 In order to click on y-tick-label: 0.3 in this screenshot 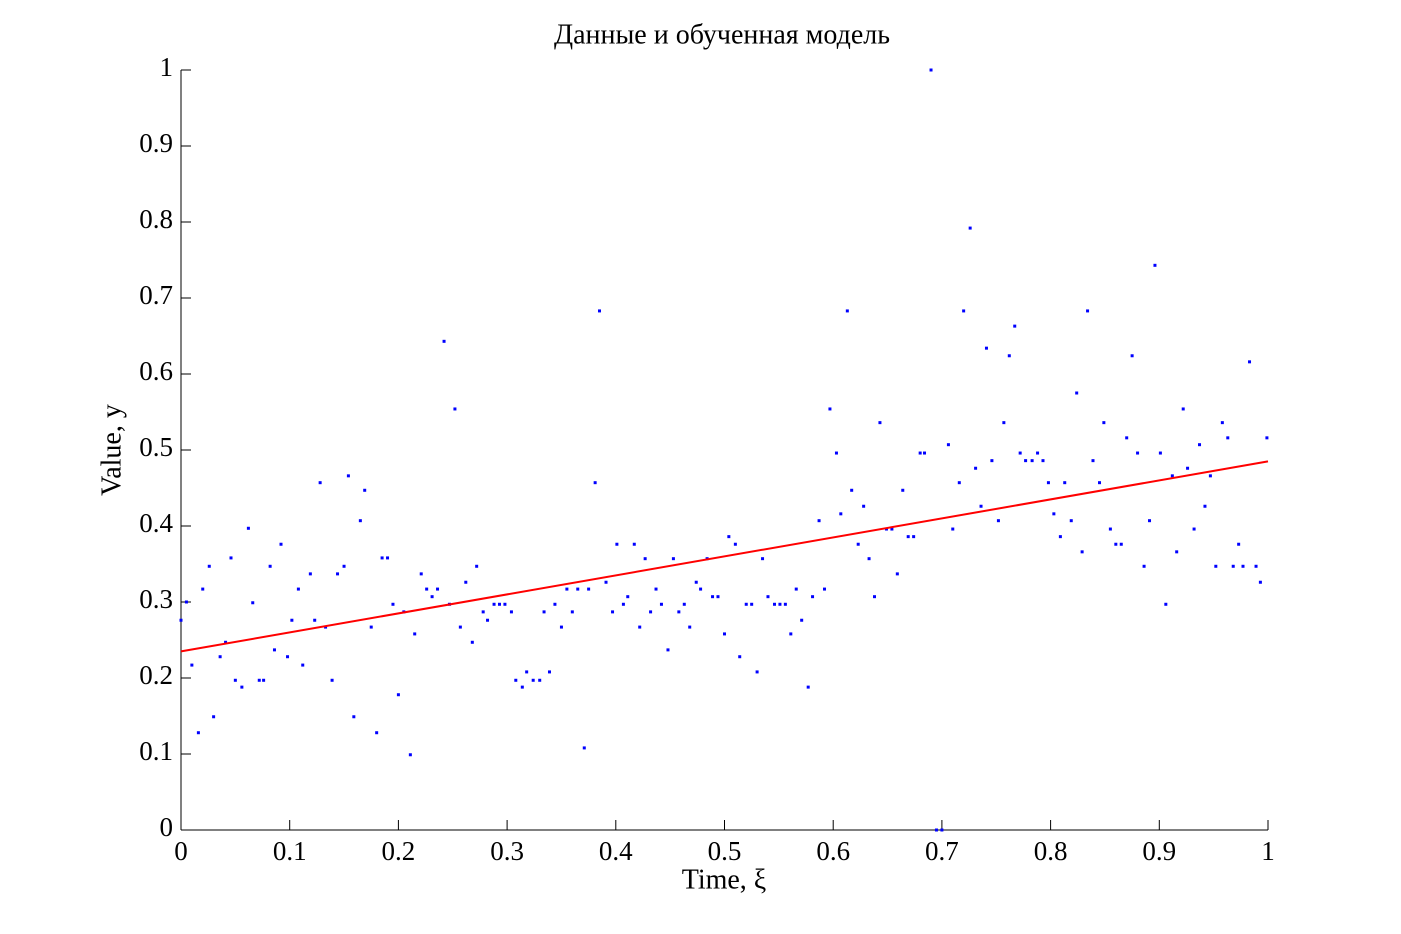, I will do `click(156, 599)`.